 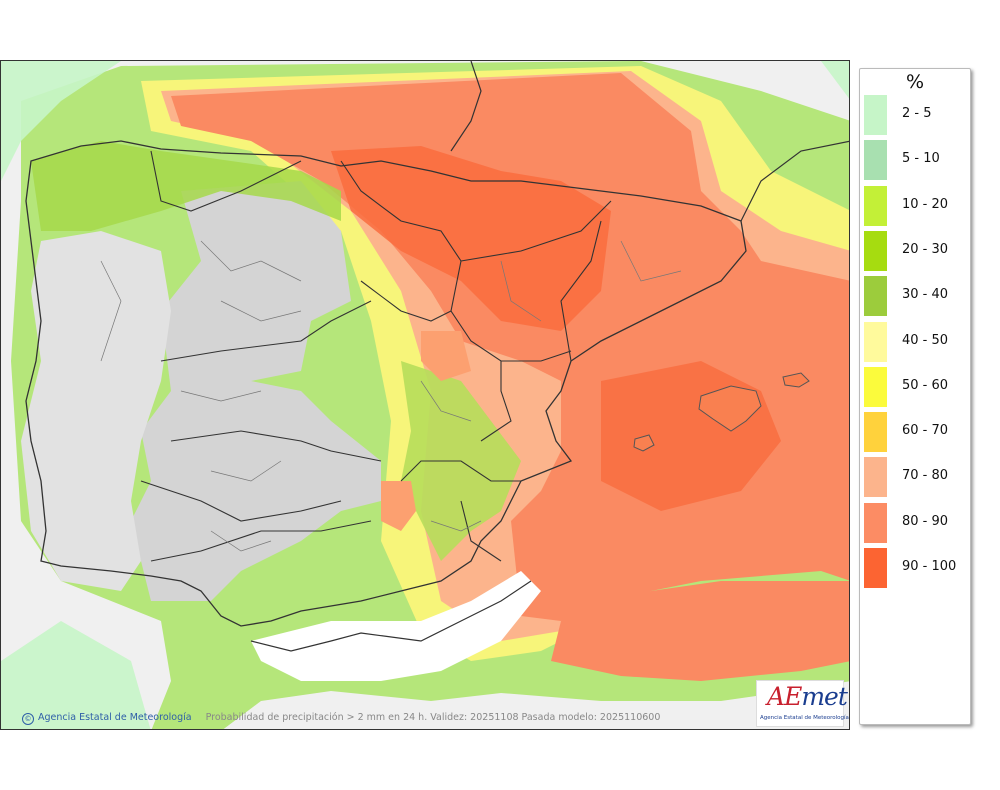 I want to click on logo-wordmark: AEmet, so click(x=807, y=696).